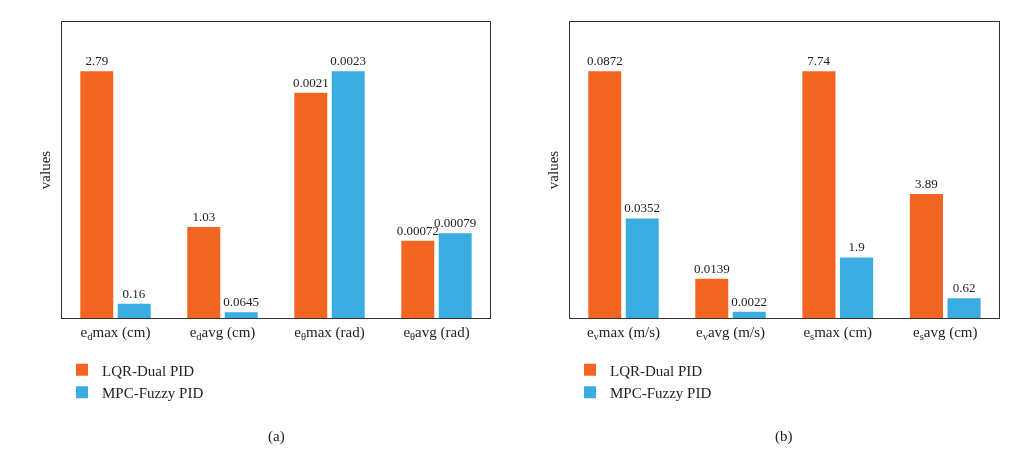  Describe the element at coordinates (604, 61) in the screenshot. I see `data-label: 0.0872` at that location.